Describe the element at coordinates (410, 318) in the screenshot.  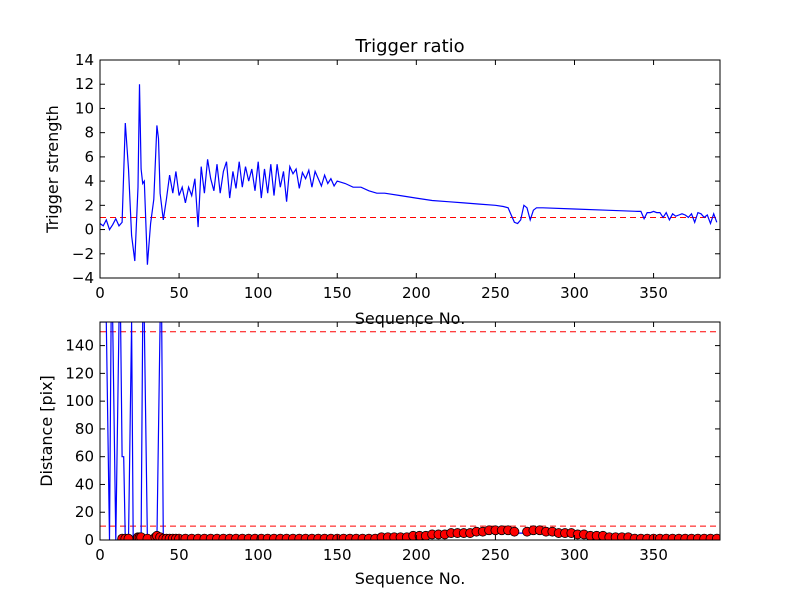
I see `top-chart-xlabel: Sequence No.` at that location.